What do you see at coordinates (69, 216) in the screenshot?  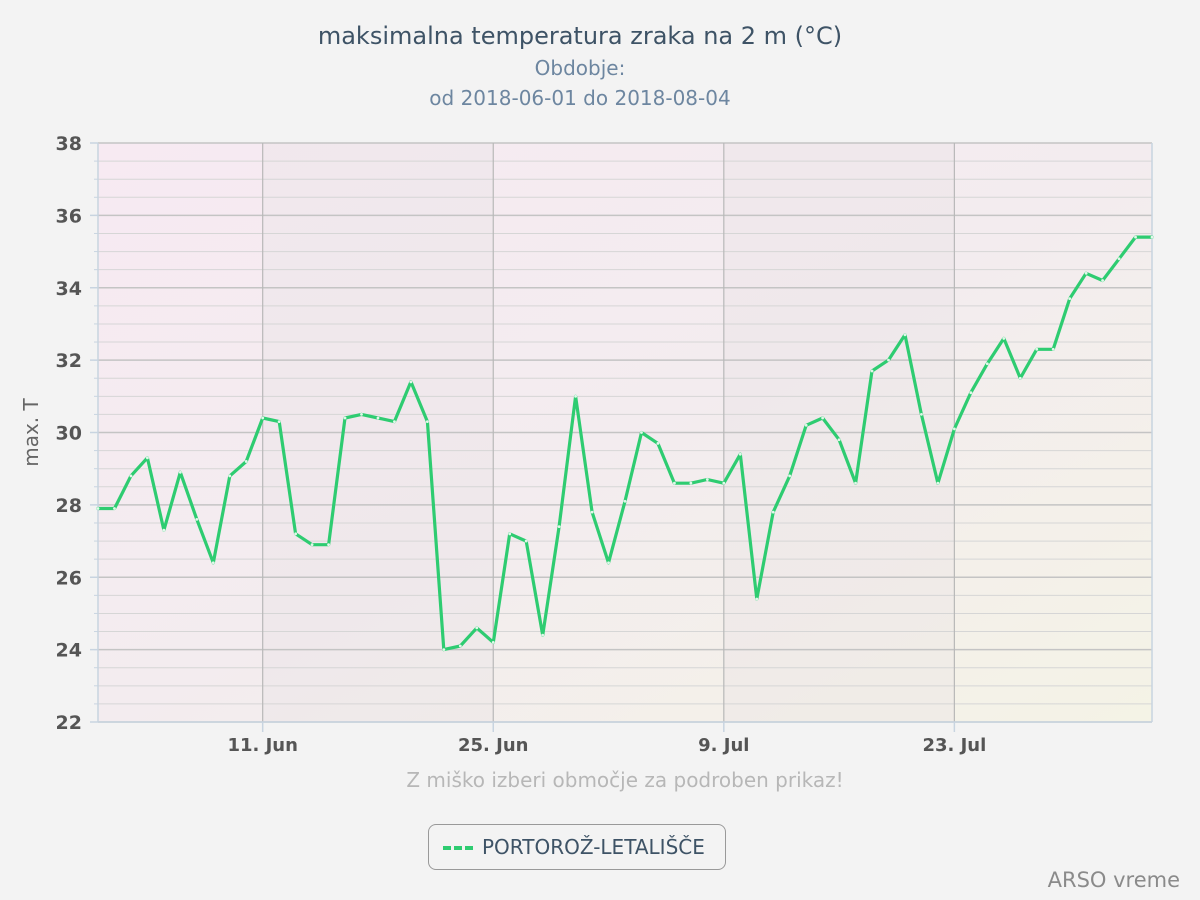 I see `y-tick-label: 36` at bounding box center [69, 216].